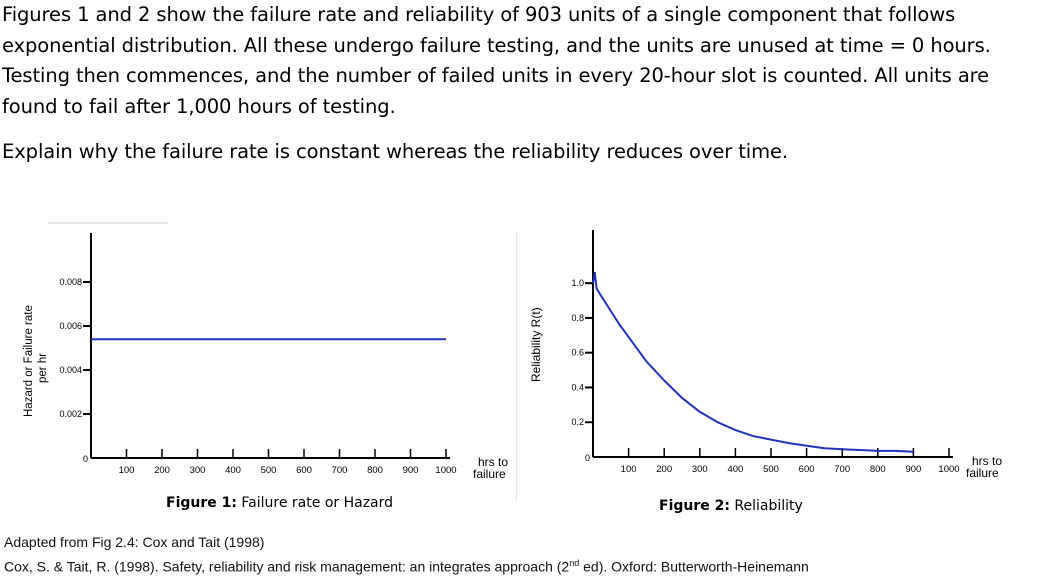  What do you see at coordinates (948, 469) in the screenshot?
I see `fig2-x-tick-label: 1000` at bounding box center [948, 469].